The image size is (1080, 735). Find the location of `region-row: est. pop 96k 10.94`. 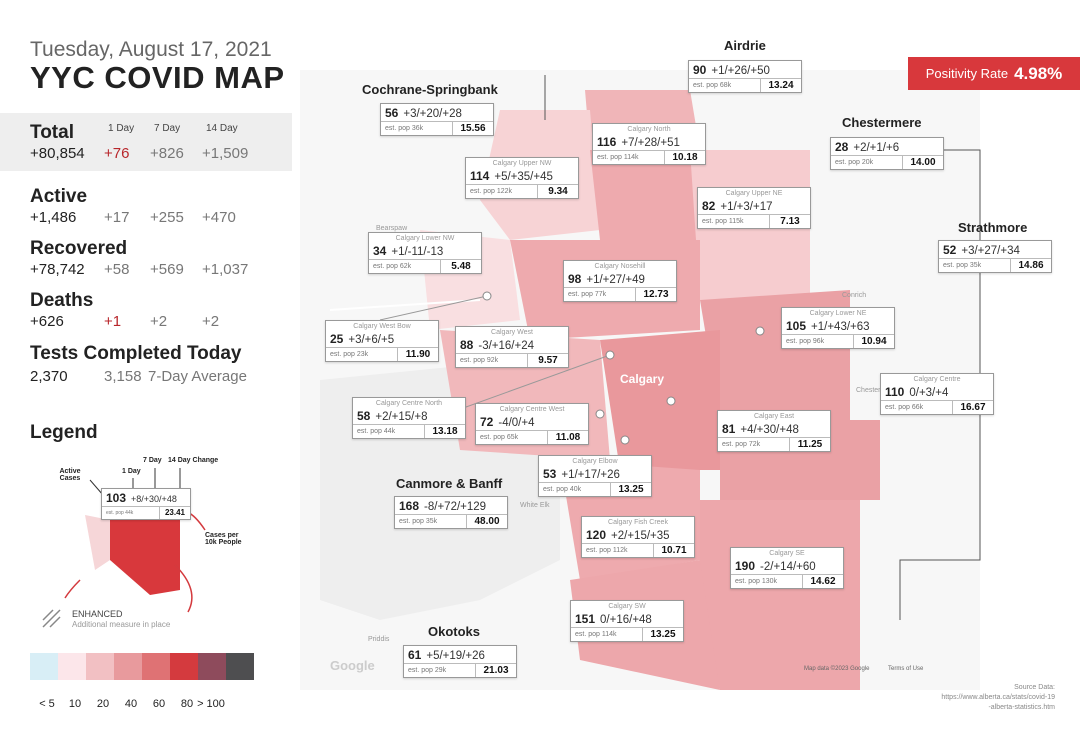

region-row: est. pop 96k 10.94 is located at coordinates (838, 341).